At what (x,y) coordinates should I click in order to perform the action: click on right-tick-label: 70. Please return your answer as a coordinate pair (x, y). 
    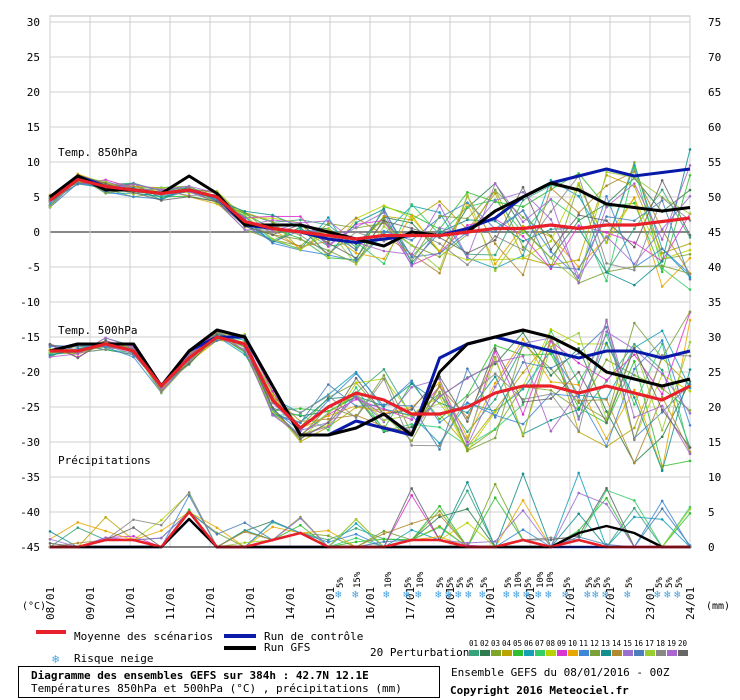
    Looking at the image, I should click on (714, 57).